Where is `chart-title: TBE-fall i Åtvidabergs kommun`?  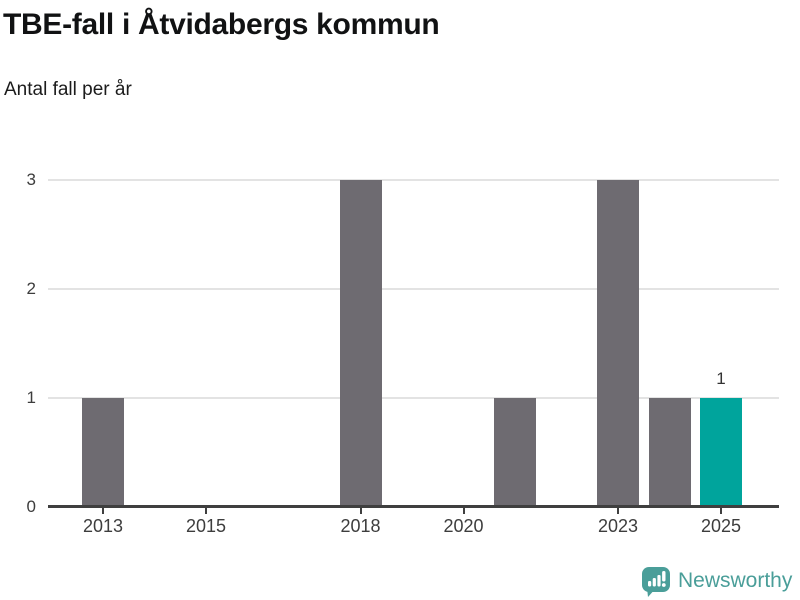
chart-title: TBE-fall i Åtvidabergs kommun is located at coordinates (221, 24).